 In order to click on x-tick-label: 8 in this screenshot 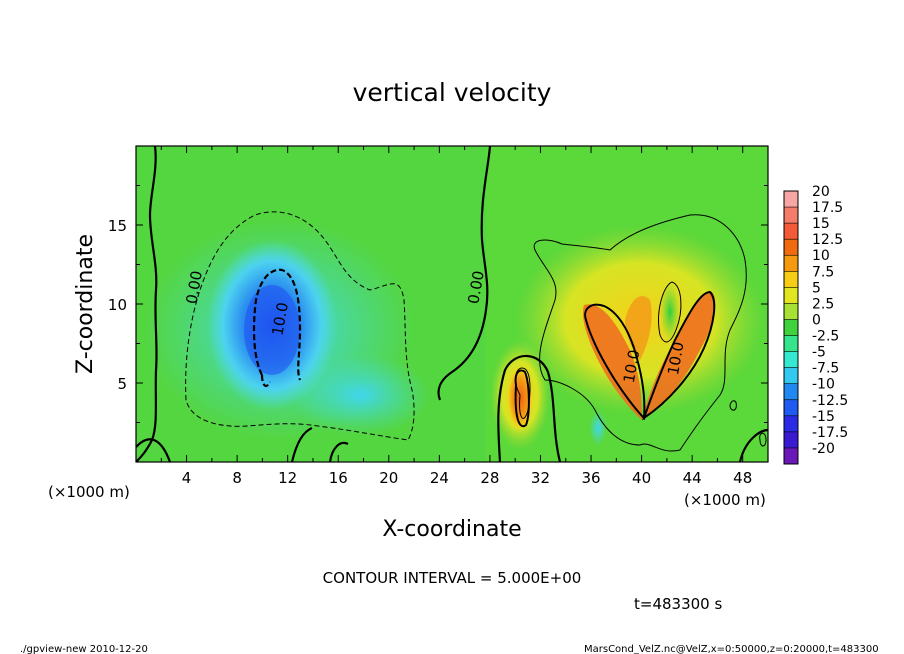, I will do `click(237, 478)`.